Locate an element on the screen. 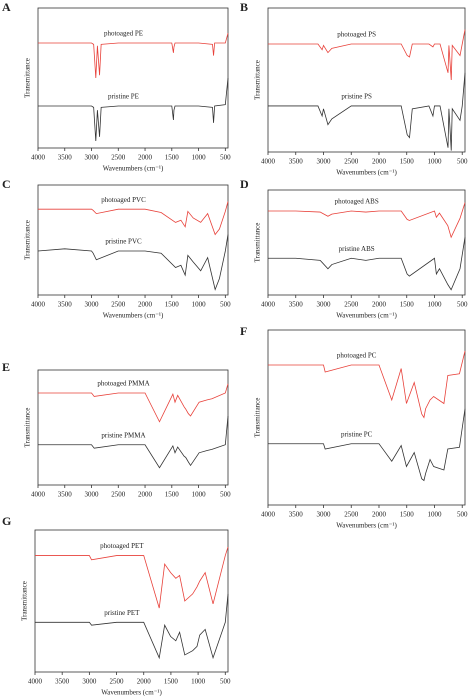 The image size is (474, 698). panel-letter: D is located at coordinates (244, 184).